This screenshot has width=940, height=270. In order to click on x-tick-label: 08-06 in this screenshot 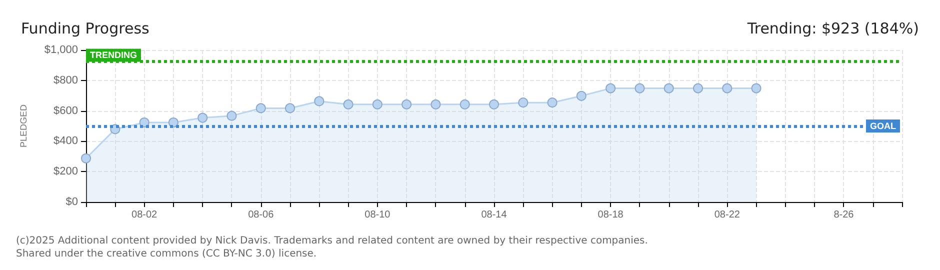, I will do `click(261, 215)`.